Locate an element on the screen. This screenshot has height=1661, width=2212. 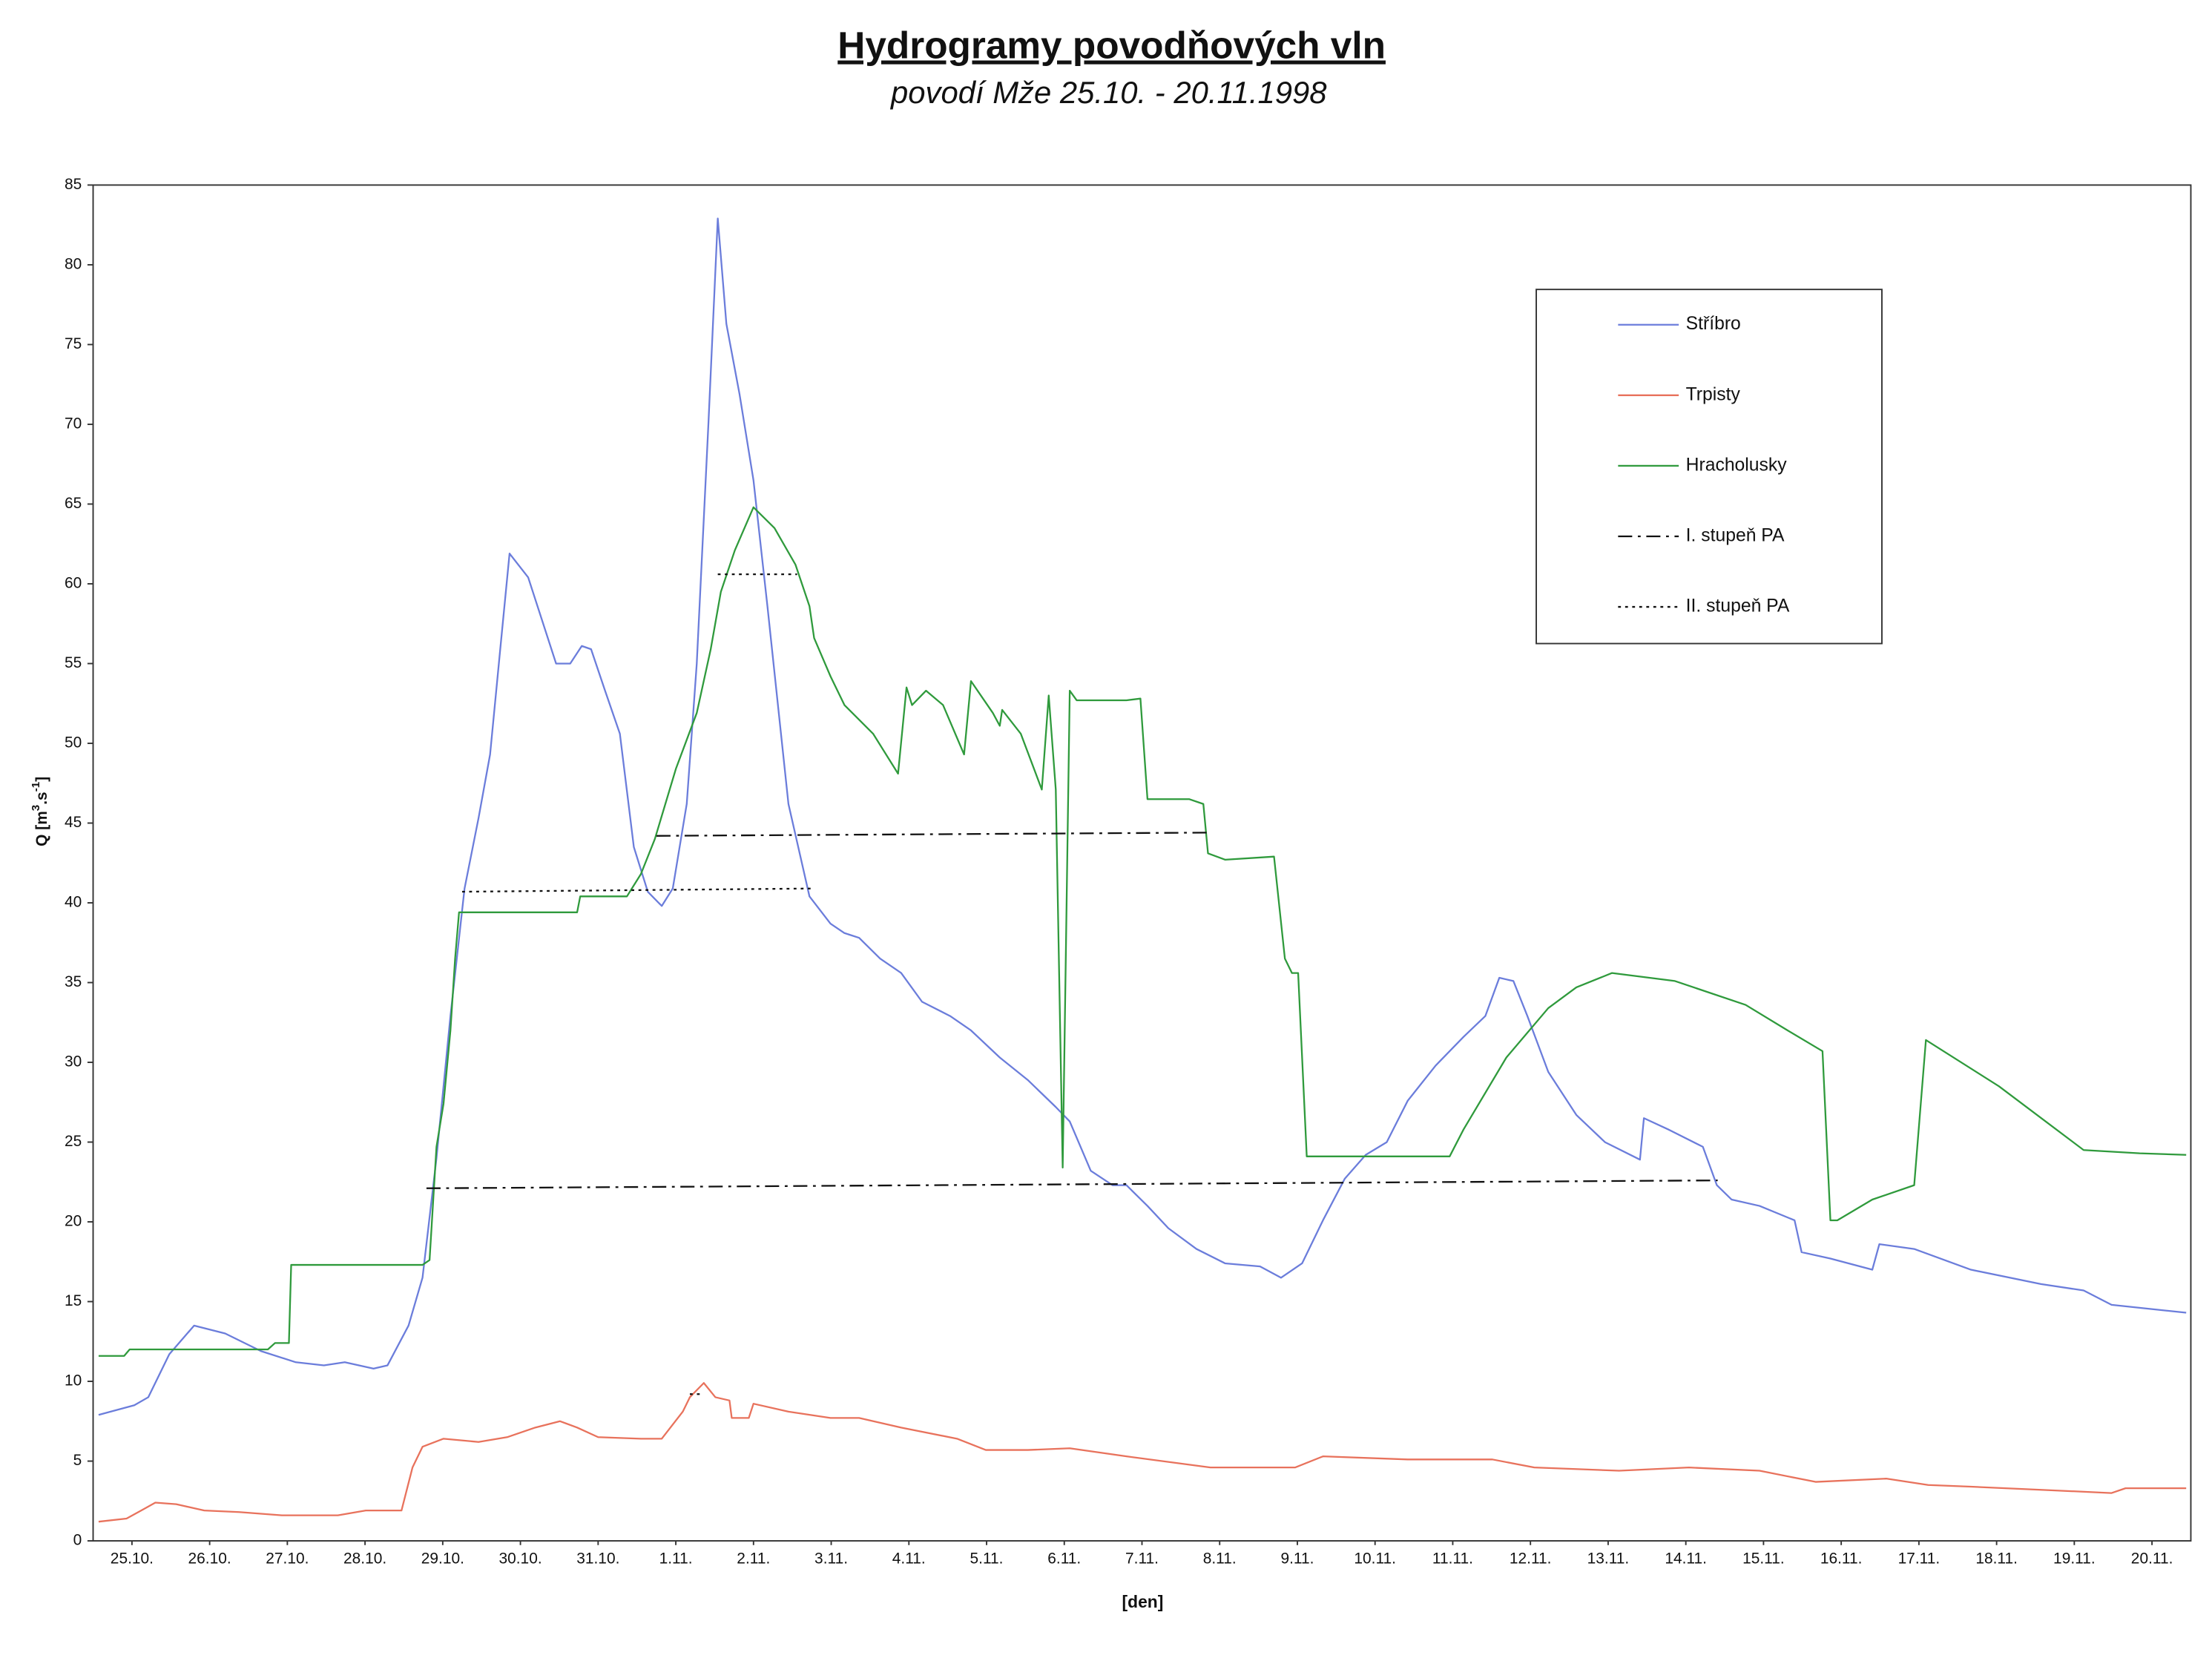
chart-title: Hydrogramy povodňových vln is located at coordinates (1112, 45).